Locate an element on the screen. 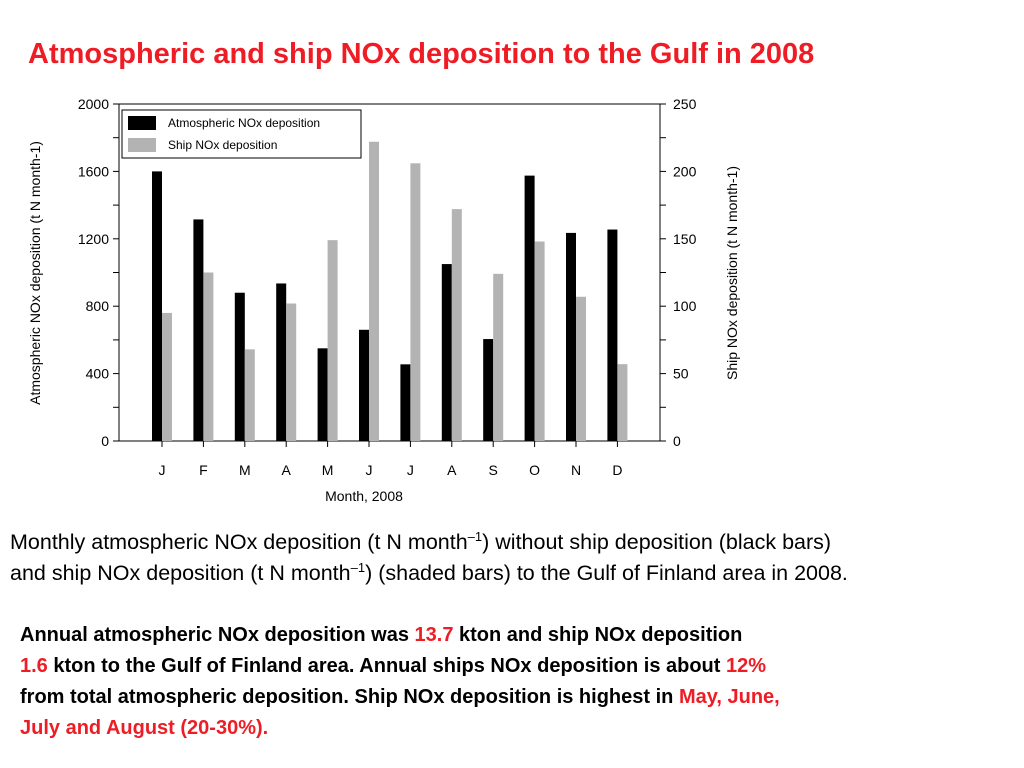  summary-highlight: 1.6 is located at coordinates (34, 666).